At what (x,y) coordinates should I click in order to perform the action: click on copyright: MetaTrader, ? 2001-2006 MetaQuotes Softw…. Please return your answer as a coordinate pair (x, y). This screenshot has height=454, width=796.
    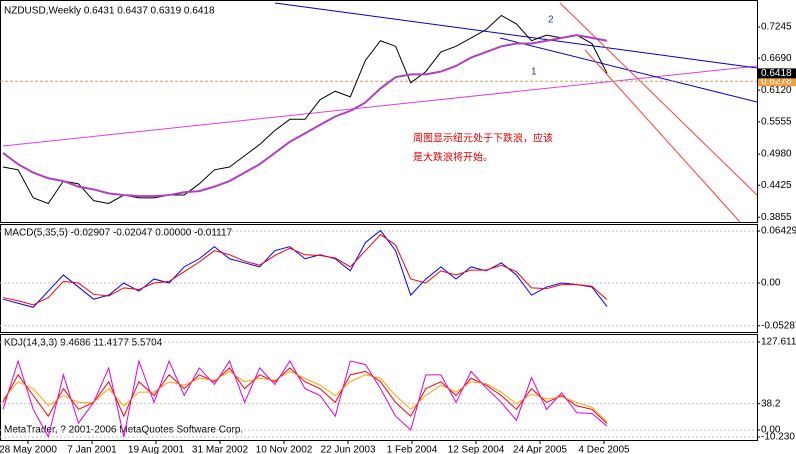
    Looking at the image, I should click on (123, 430).